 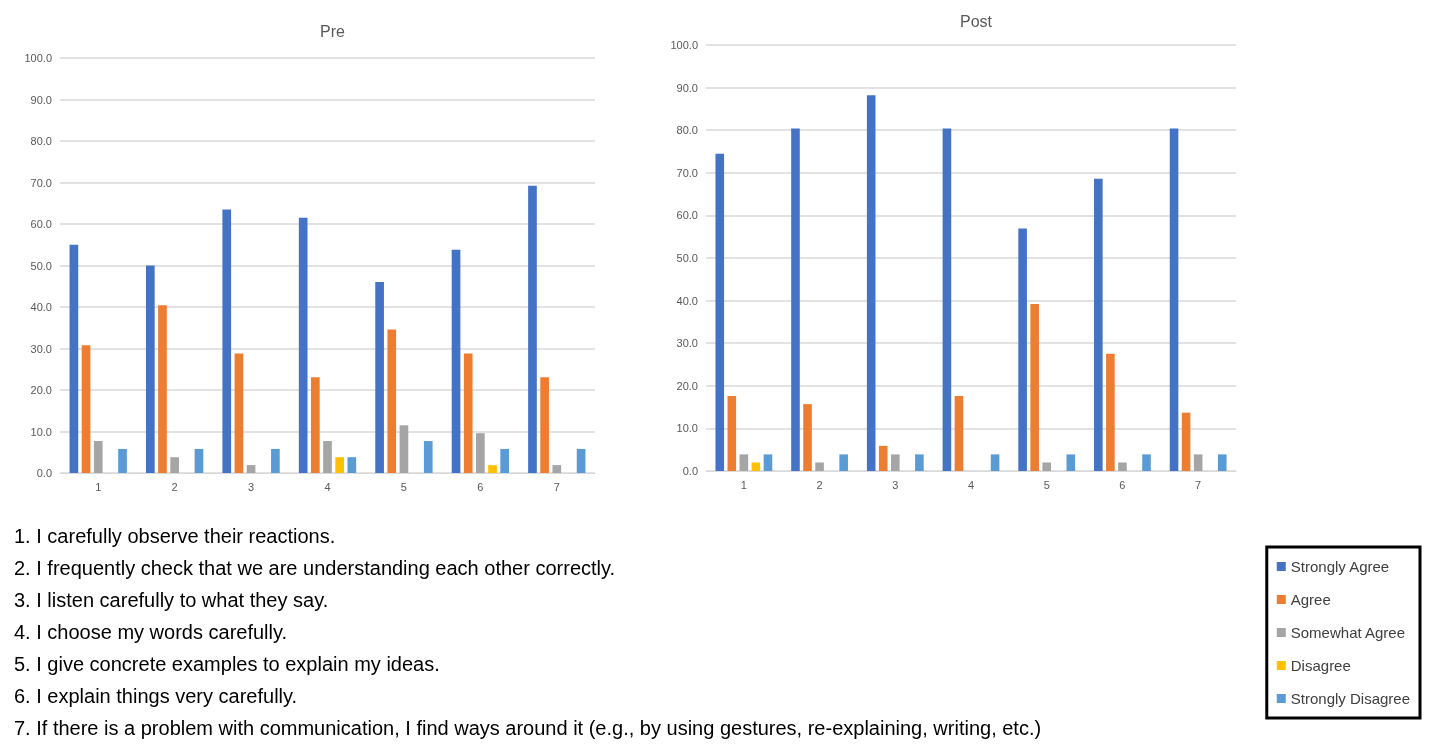 What do you see at coordinates (175, 536) in the screenshot?
I see `text: 1. I carefully observe their reactions.` at bounding box center [175, 536].